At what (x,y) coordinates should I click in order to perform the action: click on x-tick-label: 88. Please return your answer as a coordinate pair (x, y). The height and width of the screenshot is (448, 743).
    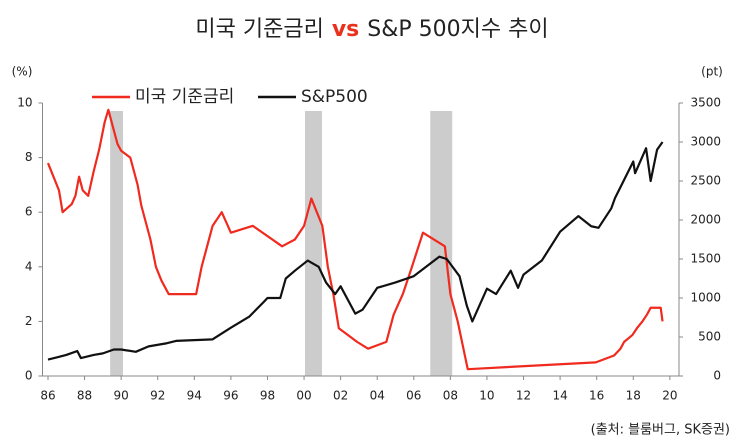
    Looking at the image, I should click on (84, 396).